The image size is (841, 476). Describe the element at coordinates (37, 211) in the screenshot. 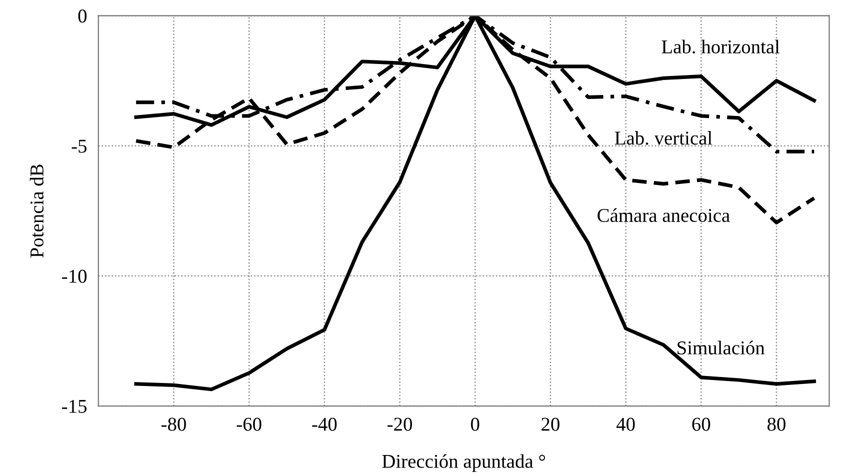

I see `y-axis-title: Potencia dB` at that location.